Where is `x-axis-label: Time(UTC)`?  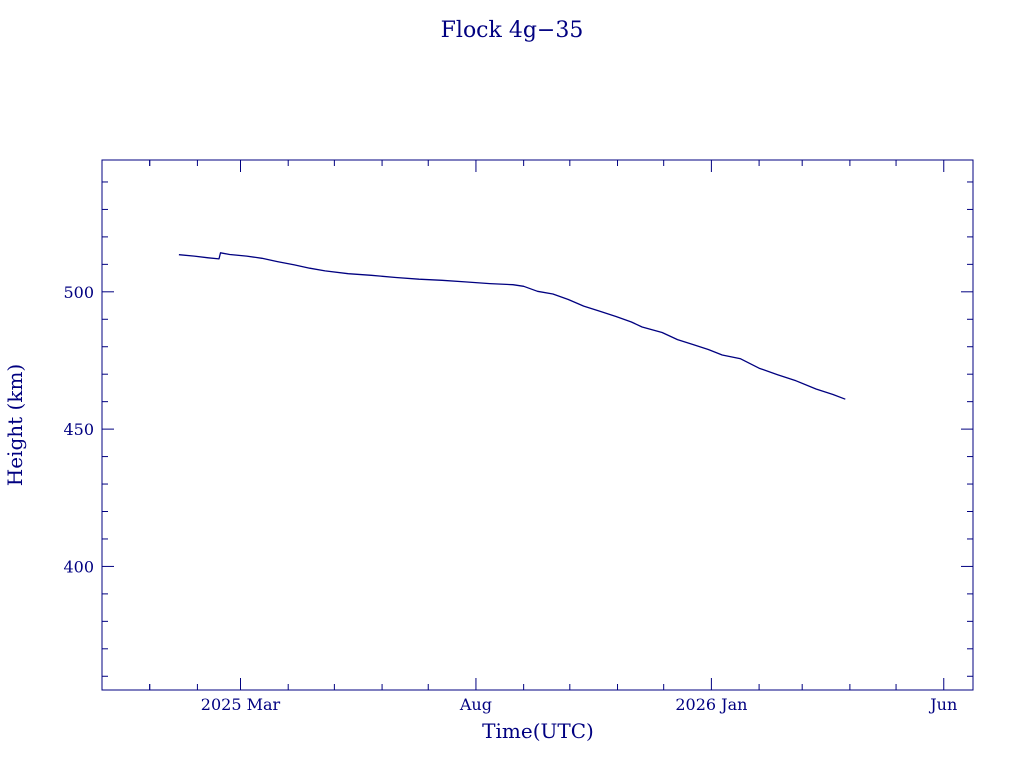
x-axis-label: Time(UTC) is located at coordinates (538, 731).